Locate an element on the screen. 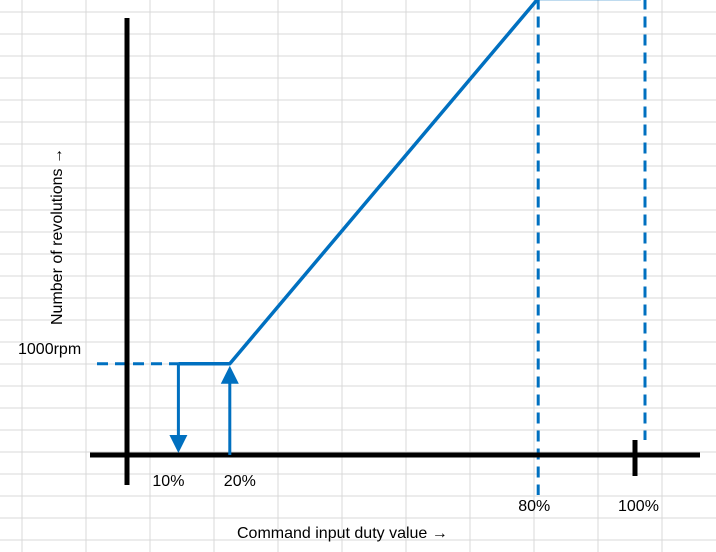 This screenshot has height=552, width=716. arrow-down-head is located at coordinates (178, 444).